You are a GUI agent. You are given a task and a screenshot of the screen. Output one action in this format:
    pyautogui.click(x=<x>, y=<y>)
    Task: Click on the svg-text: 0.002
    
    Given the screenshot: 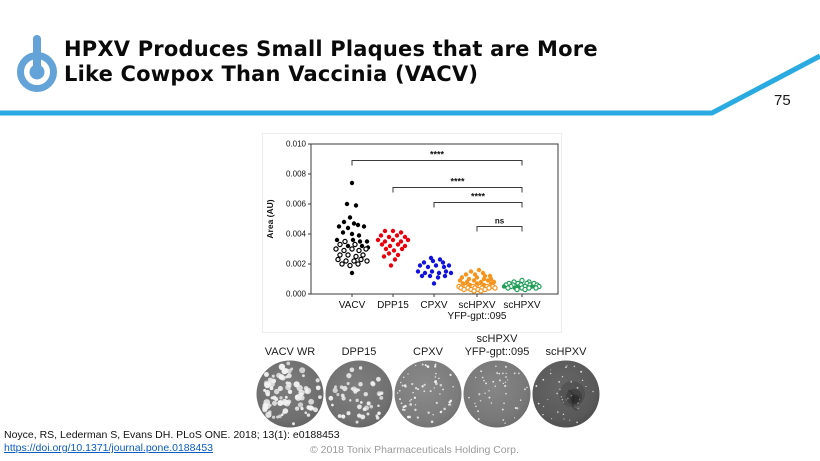 What is the action you would take?
    pyautogui.click(x=296, y=264)
    